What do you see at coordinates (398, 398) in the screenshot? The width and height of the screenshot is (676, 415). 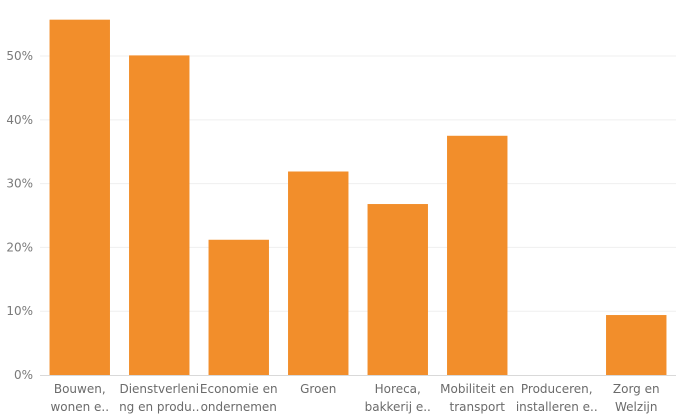 I see `x-tick-label: Horeca, bakkerij e..` at bounding box center [398, 398].